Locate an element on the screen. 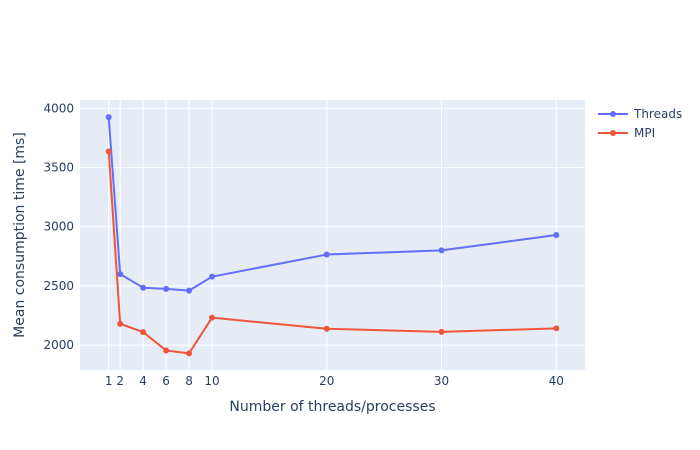 This screenshot has height=450, width=700. y-tick-label: 4000 is located at coordinates (58, 108).